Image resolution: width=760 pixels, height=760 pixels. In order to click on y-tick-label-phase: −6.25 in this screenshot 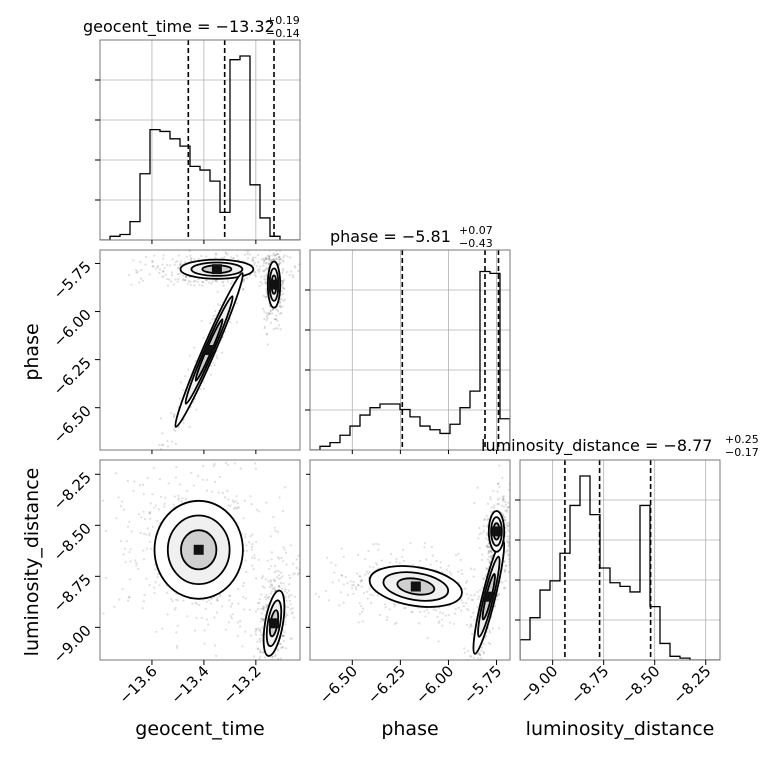, I will do `click(72, 376)`.